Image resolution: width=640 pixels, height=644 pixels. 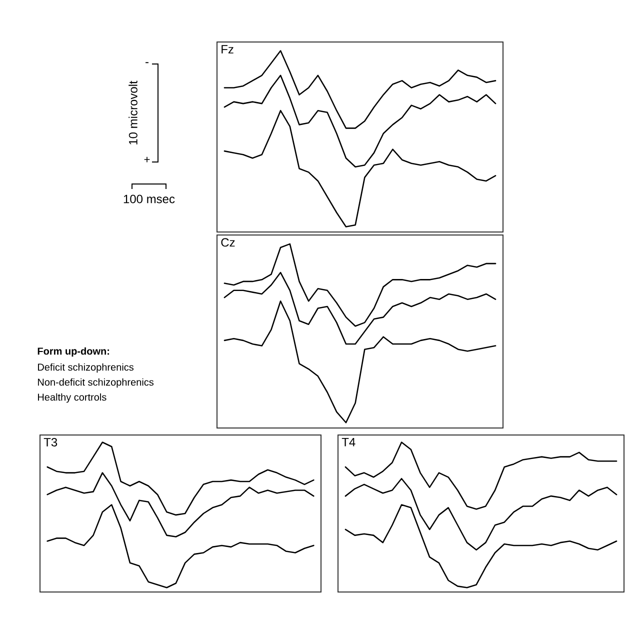 What do you see at coordinates (51, 442) in the screenshot?
I see `chart-title: T3` at bounding box center [51, 442].